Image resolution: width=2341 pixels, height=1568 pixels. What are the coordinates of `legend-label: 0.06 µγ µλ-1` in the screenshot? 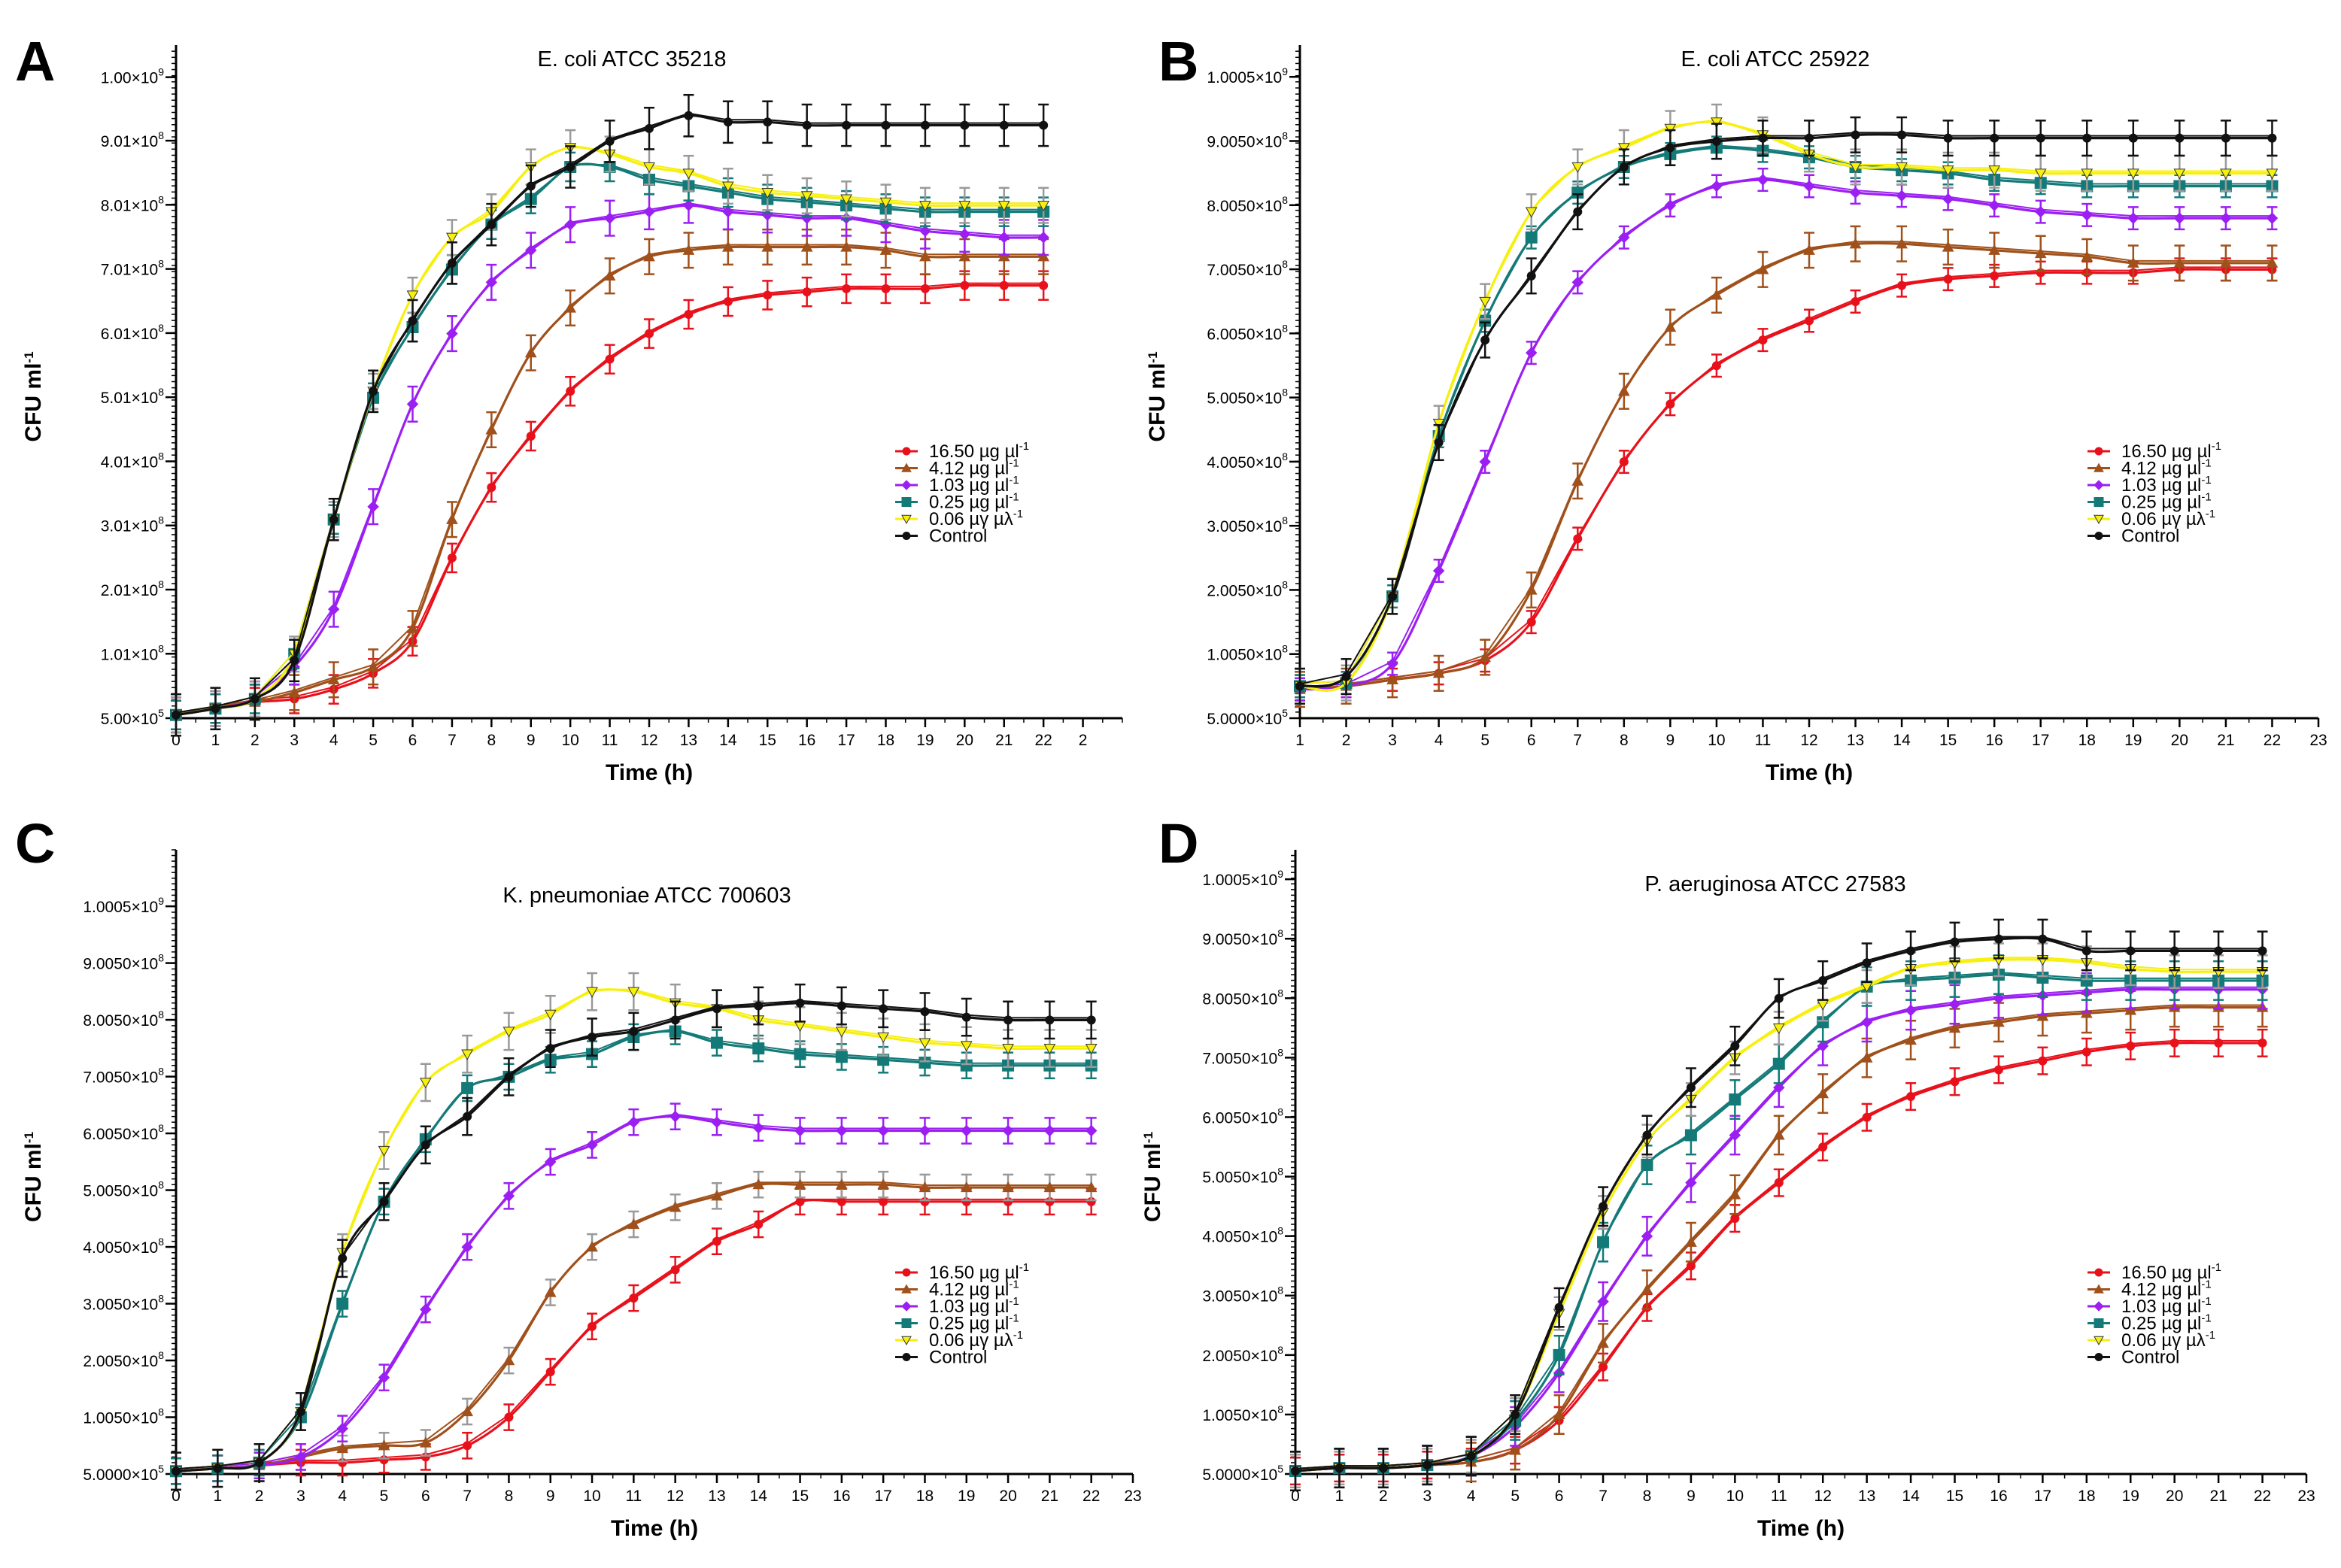 It's located at (2168, 519).